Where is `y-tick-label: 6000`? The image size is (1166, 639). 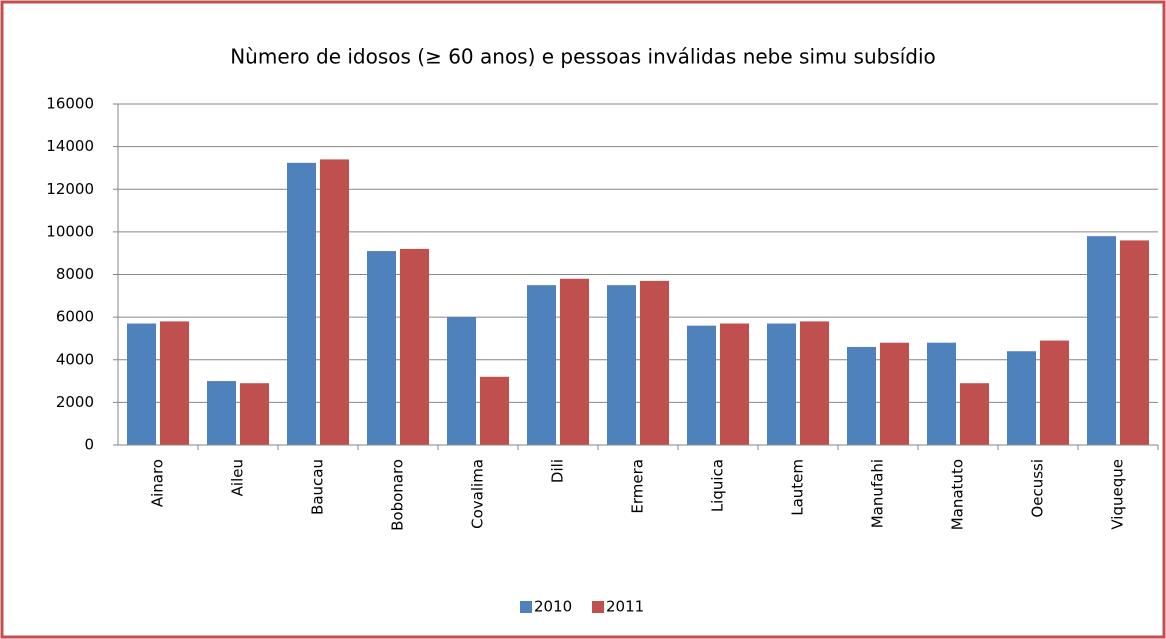
y-tick-label: 6000 is located at coordinates (75, 317).